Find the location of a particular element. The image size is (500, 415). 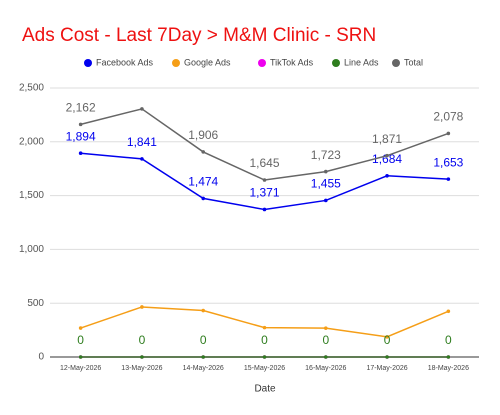

y-tick-label: 1,500 is located at coordinates (31, 195).